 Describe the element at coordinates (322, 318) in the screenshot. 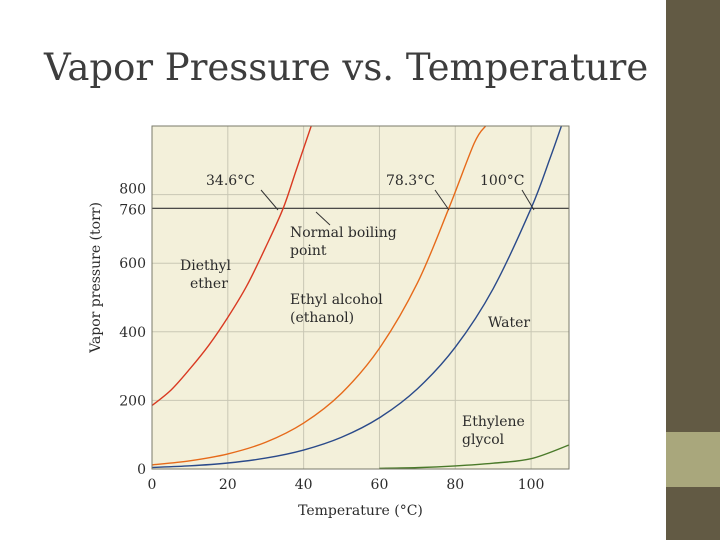

I see `series-label-ethanol: (ethanol)` at that location.